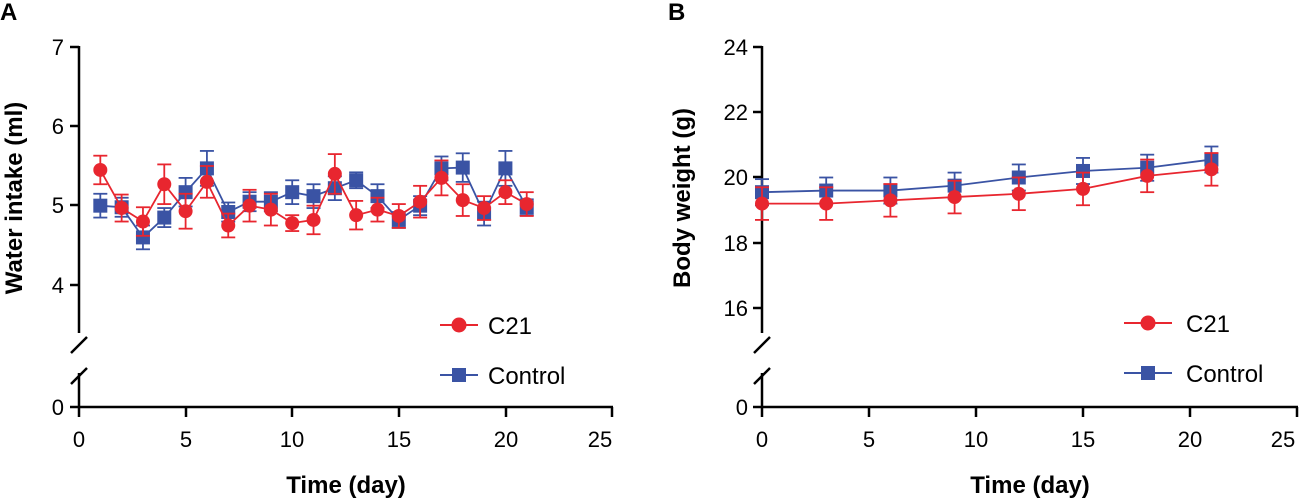 This screenshot has height=500, width=1311. I want to click on panel-a-axis-break-lower, so click(79, 376).